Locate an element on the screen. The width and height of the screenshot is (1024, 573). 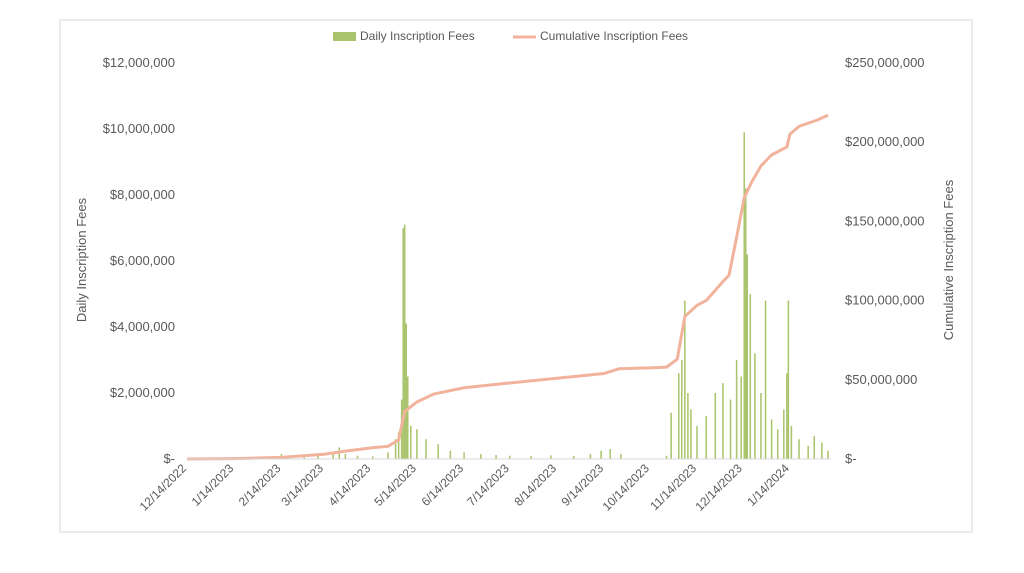
y-right-tick-label: $150,000,000 is located at coordinates (885, 220).